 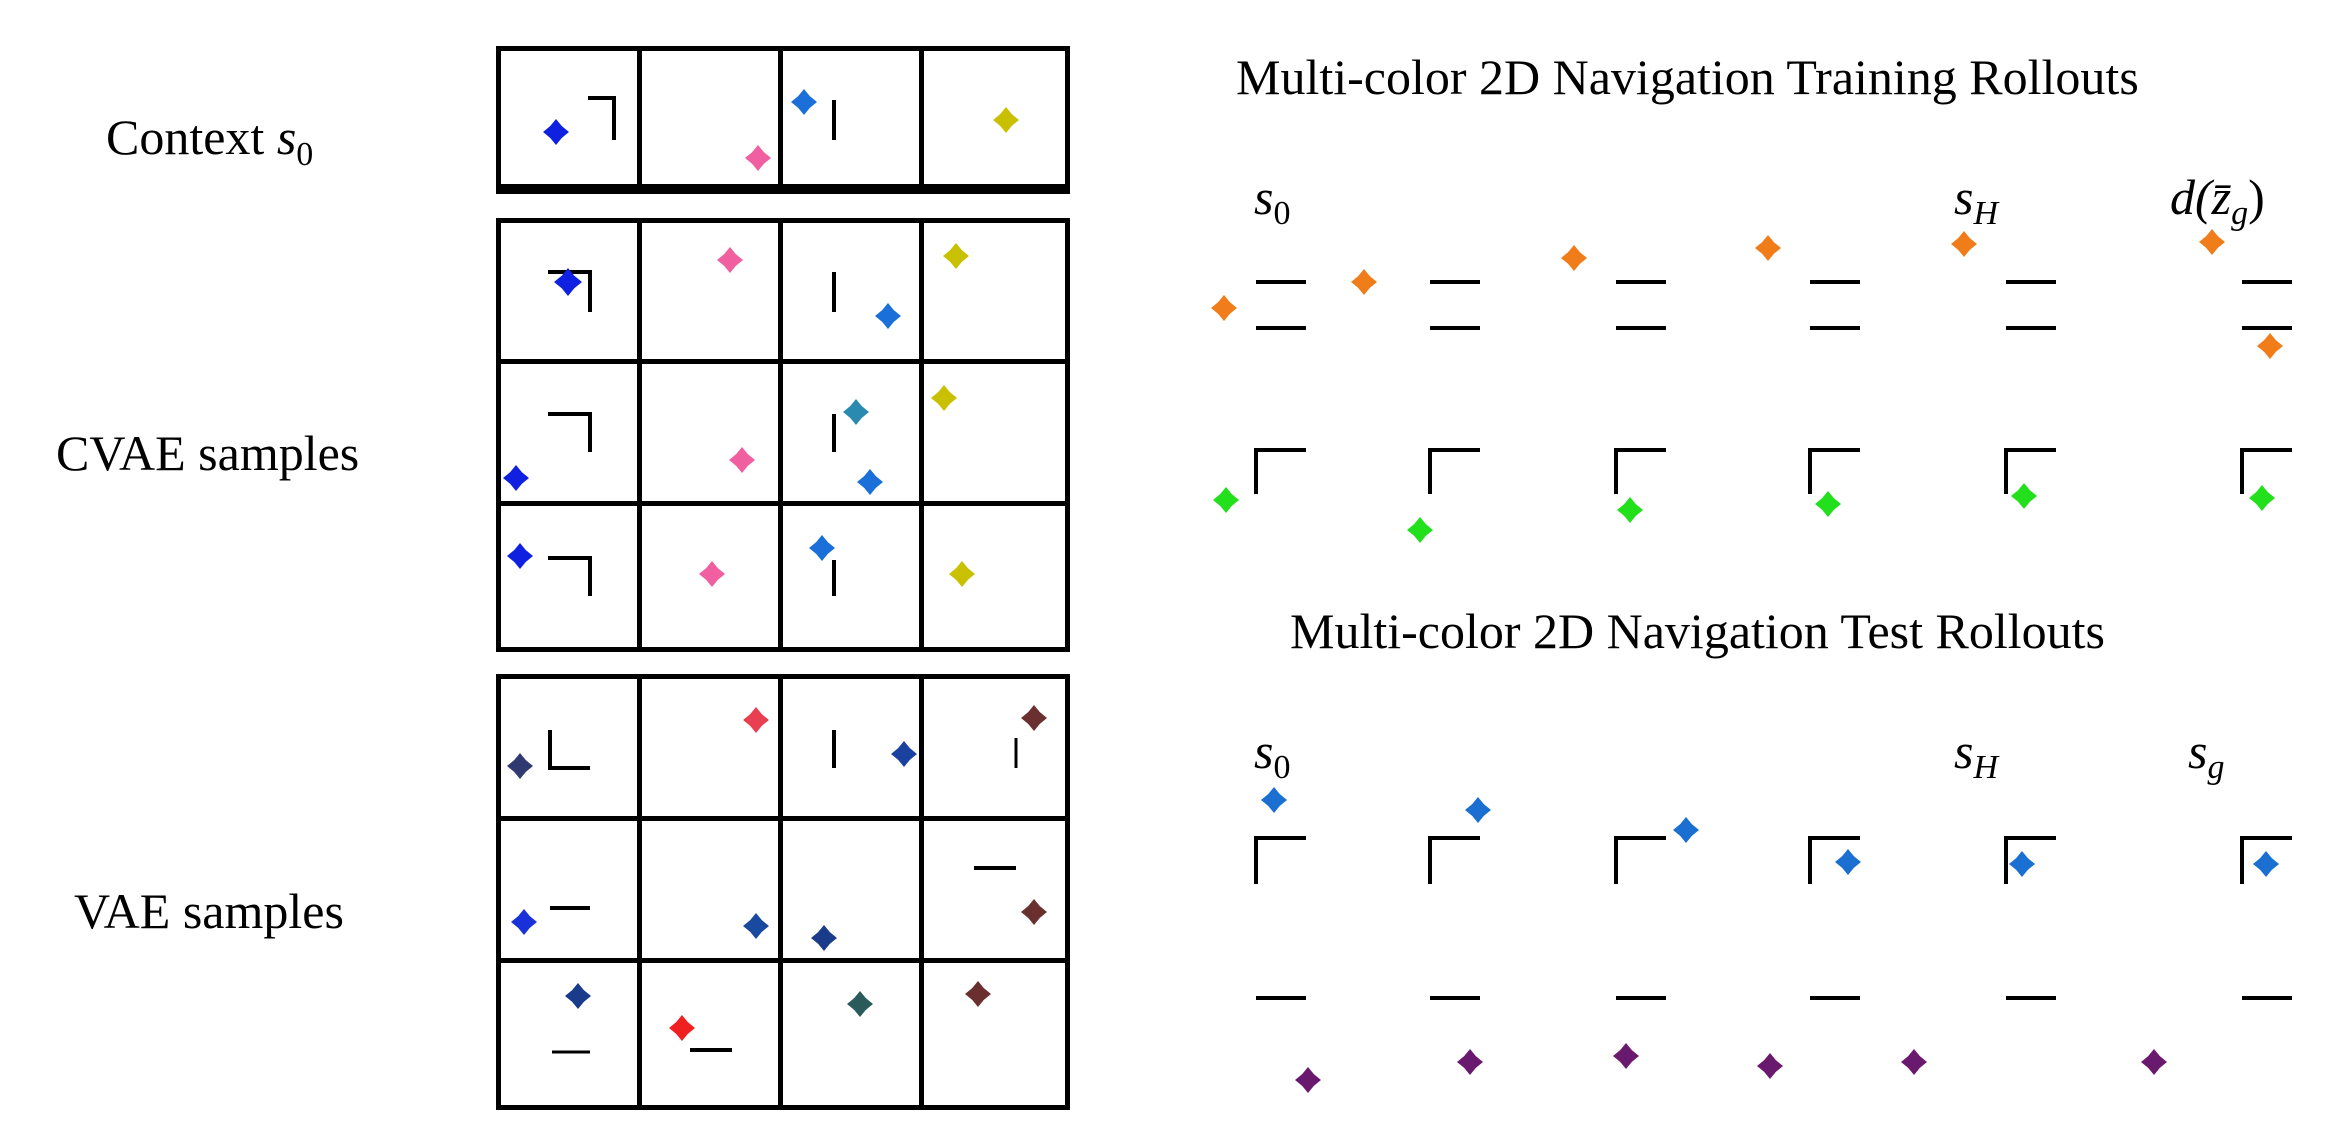 What do you see at coordinates (210, 141) in the screenshot?
I see `context-label: Context s0` at bounding box center [210, 141].